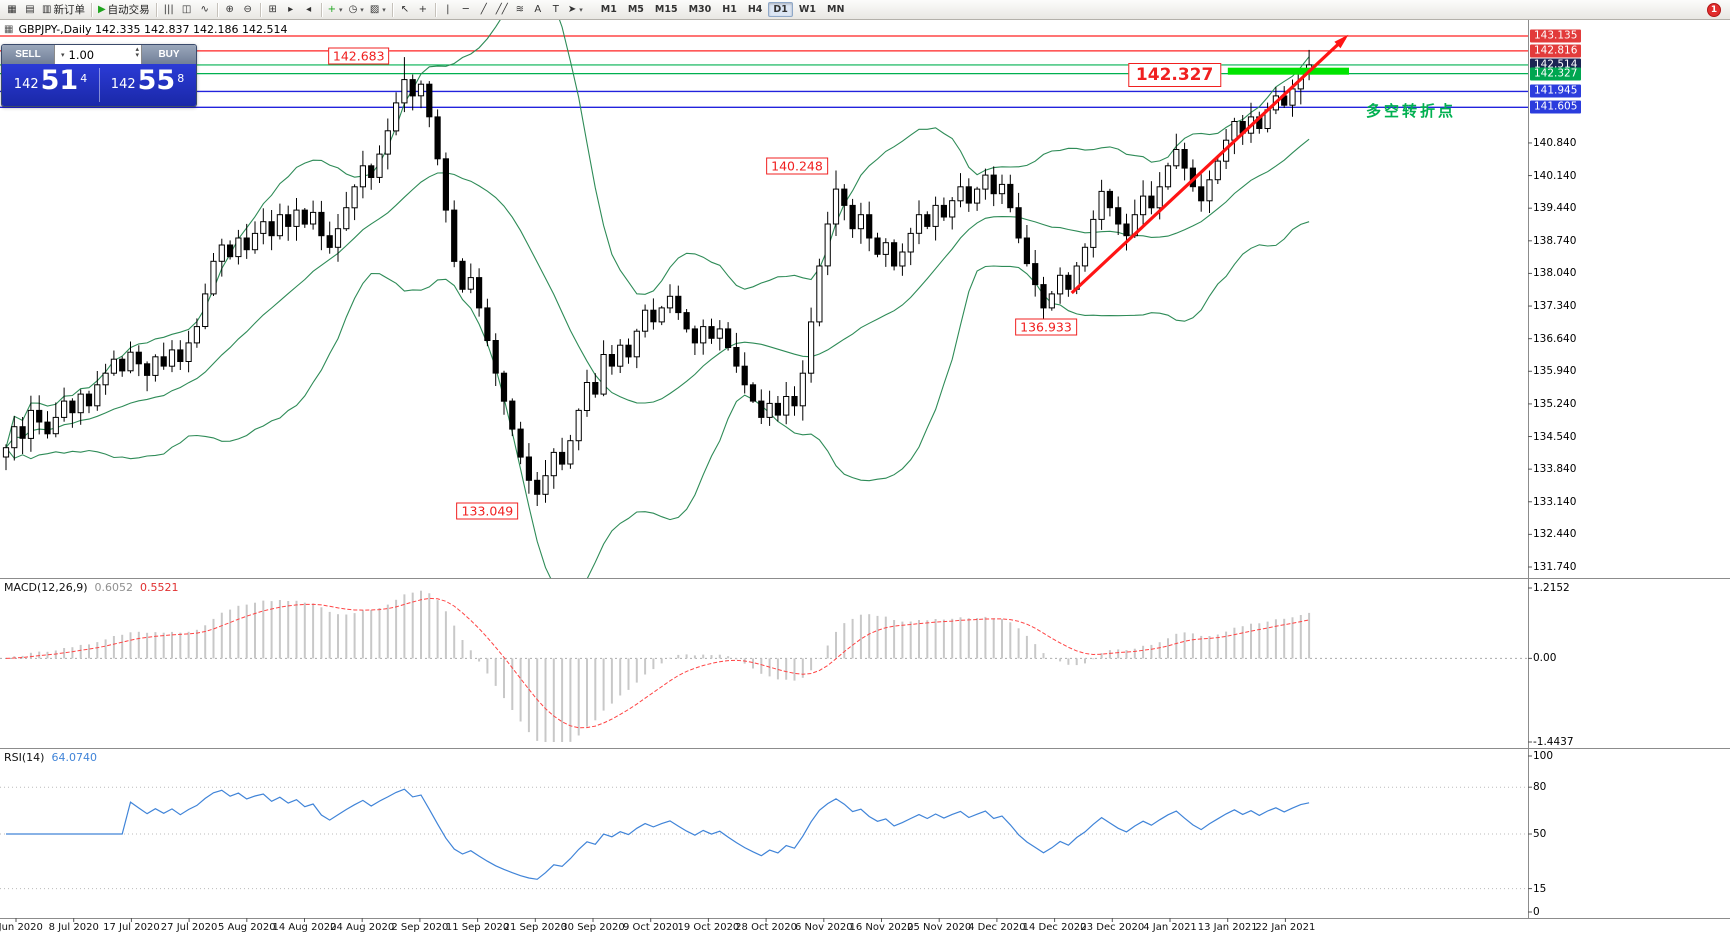  Describe the element at coordinates (46, 587) in the screenshot. I see `macd-name: MACD(12,26,9)` at that location.